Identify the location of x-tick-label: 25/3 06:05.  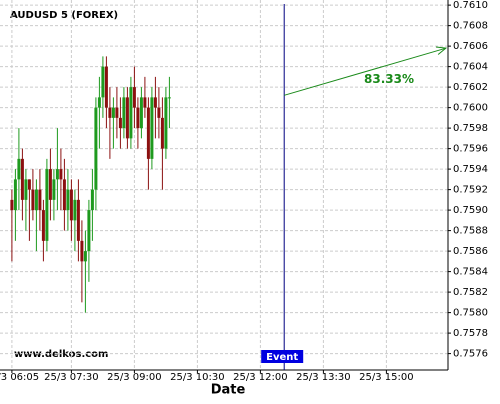
(19, 377).